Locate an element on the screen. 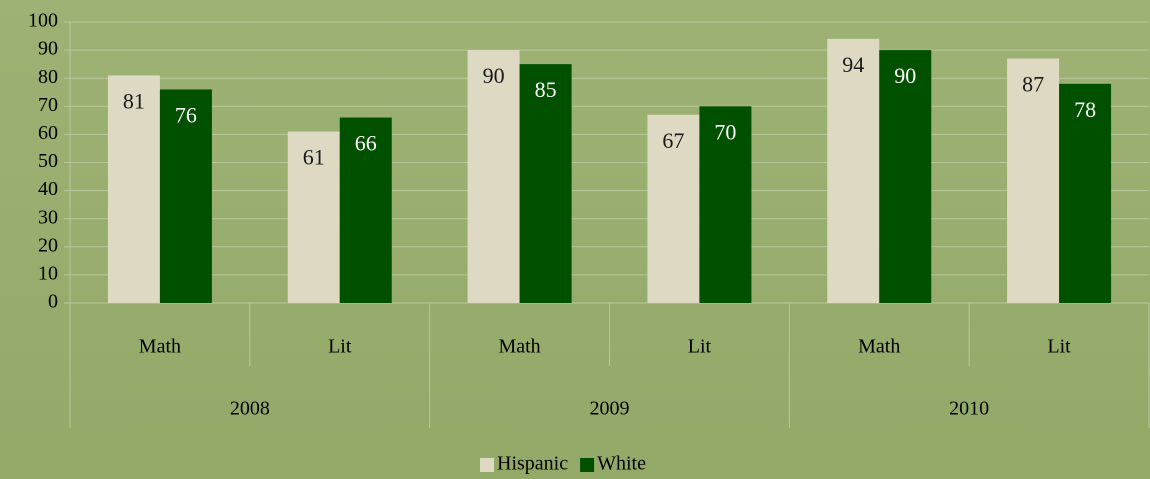 Image resolution: width=1150 pixels, height=479 pixels. y-tick-label: 90 is located at coordinates (48, 49).